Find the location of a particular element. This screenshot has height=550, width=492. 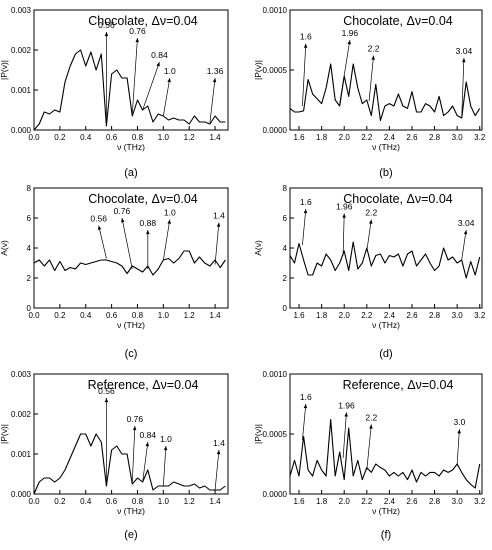

y-tick-label: 0.001 is located at coordinates (21, 454).